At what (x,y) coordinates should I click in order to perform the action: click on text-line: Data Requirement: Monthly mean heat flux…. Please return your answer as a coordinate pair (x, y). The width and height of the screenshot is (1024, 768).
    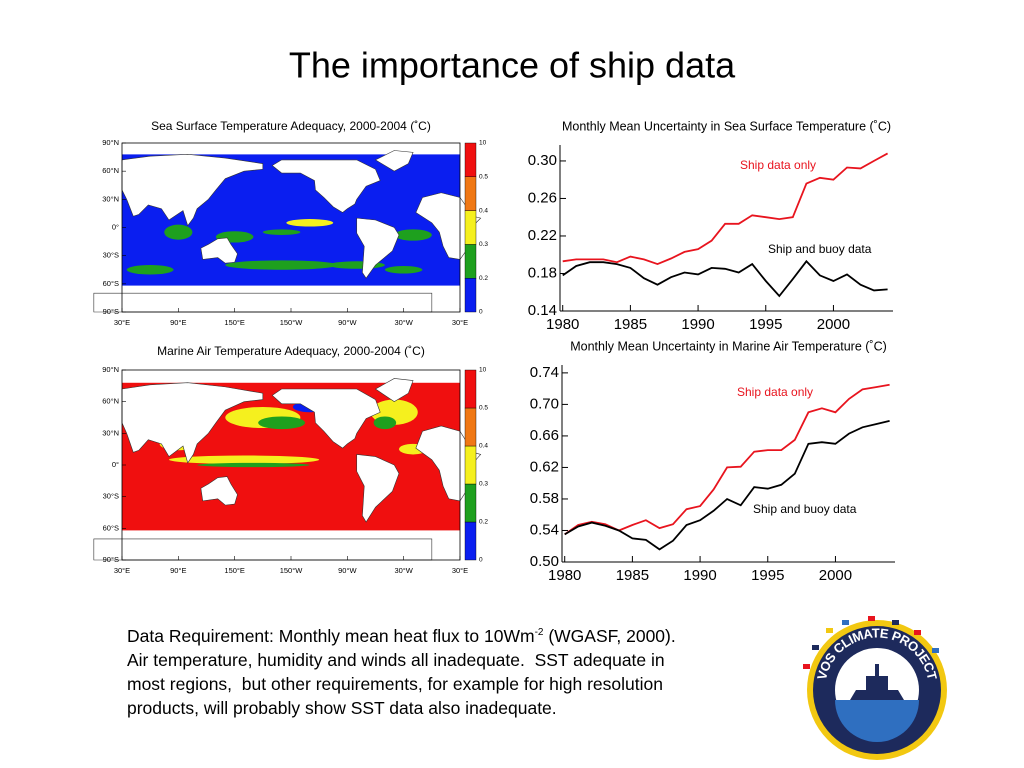
    Looking at the image, I should click on (331, 636).